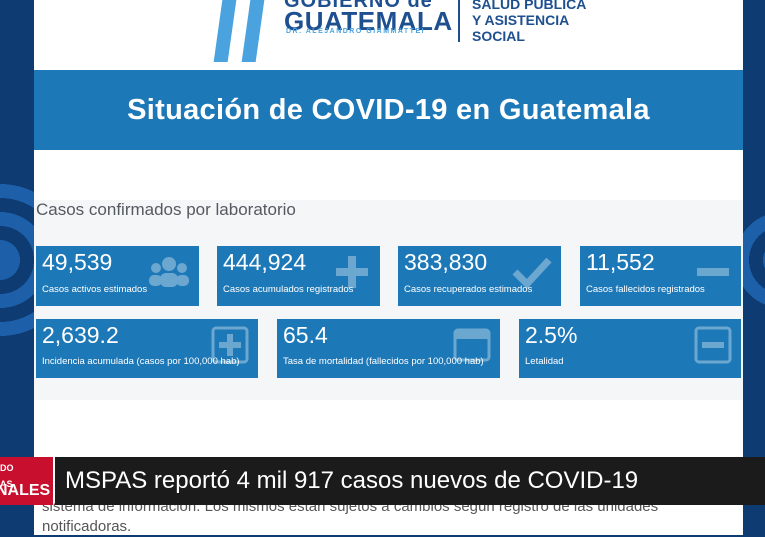  What do you see at coordinates (95, 289) in the screenshot?
I see `stat-label: Casos activos estimados` at bounding box center [95, 289].